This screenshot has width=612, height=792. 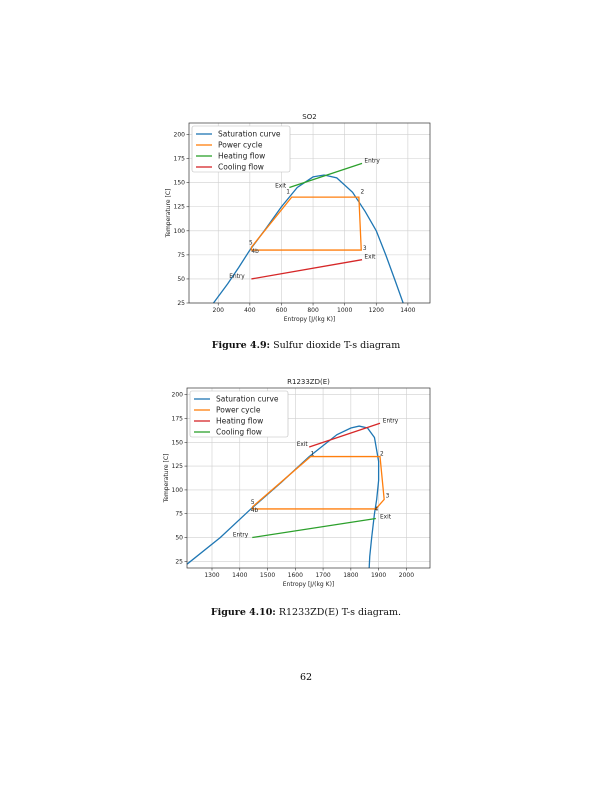 I want to click on chart-title: SO2, so click(x=309, y=117).